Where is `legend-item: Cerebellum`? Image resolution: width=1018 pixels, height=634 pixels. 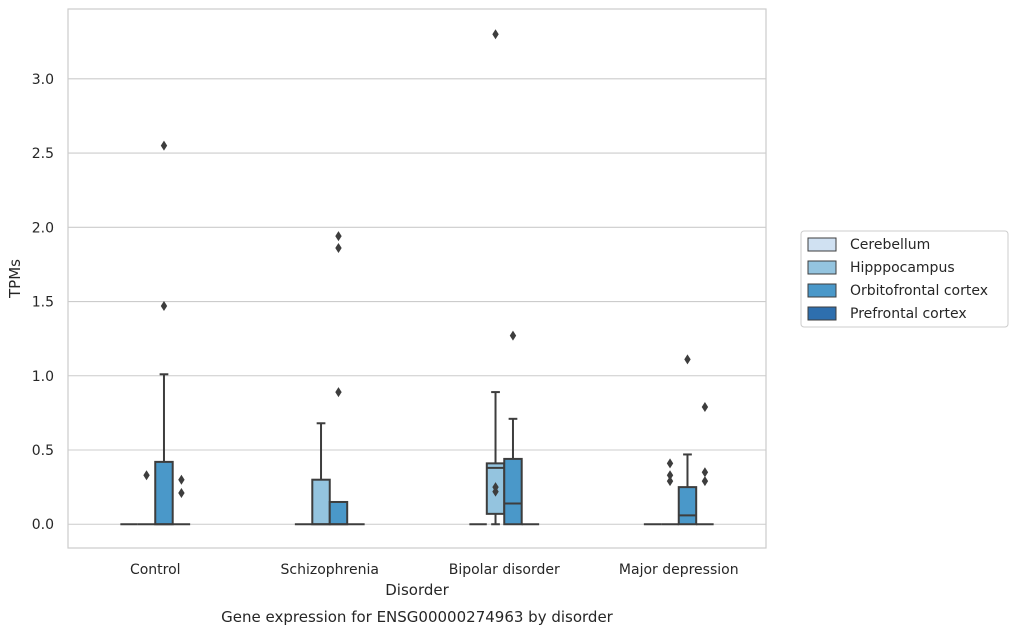 legend-item: Cerebellum is located at coordinates (868, 245).